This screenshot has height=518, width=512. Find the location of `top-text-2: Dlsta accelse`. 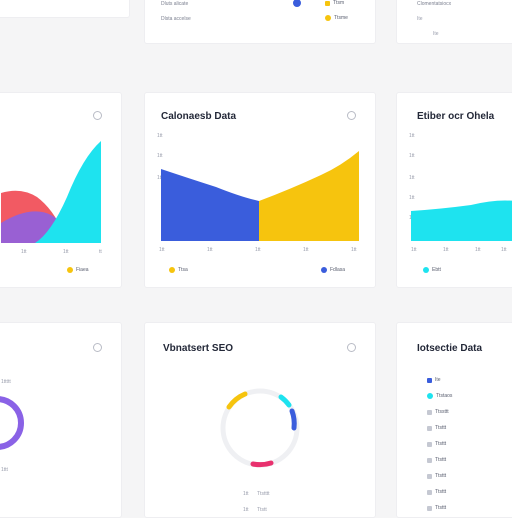

top-text-2: Dlsta accelse is located at coordinates (176, 19).